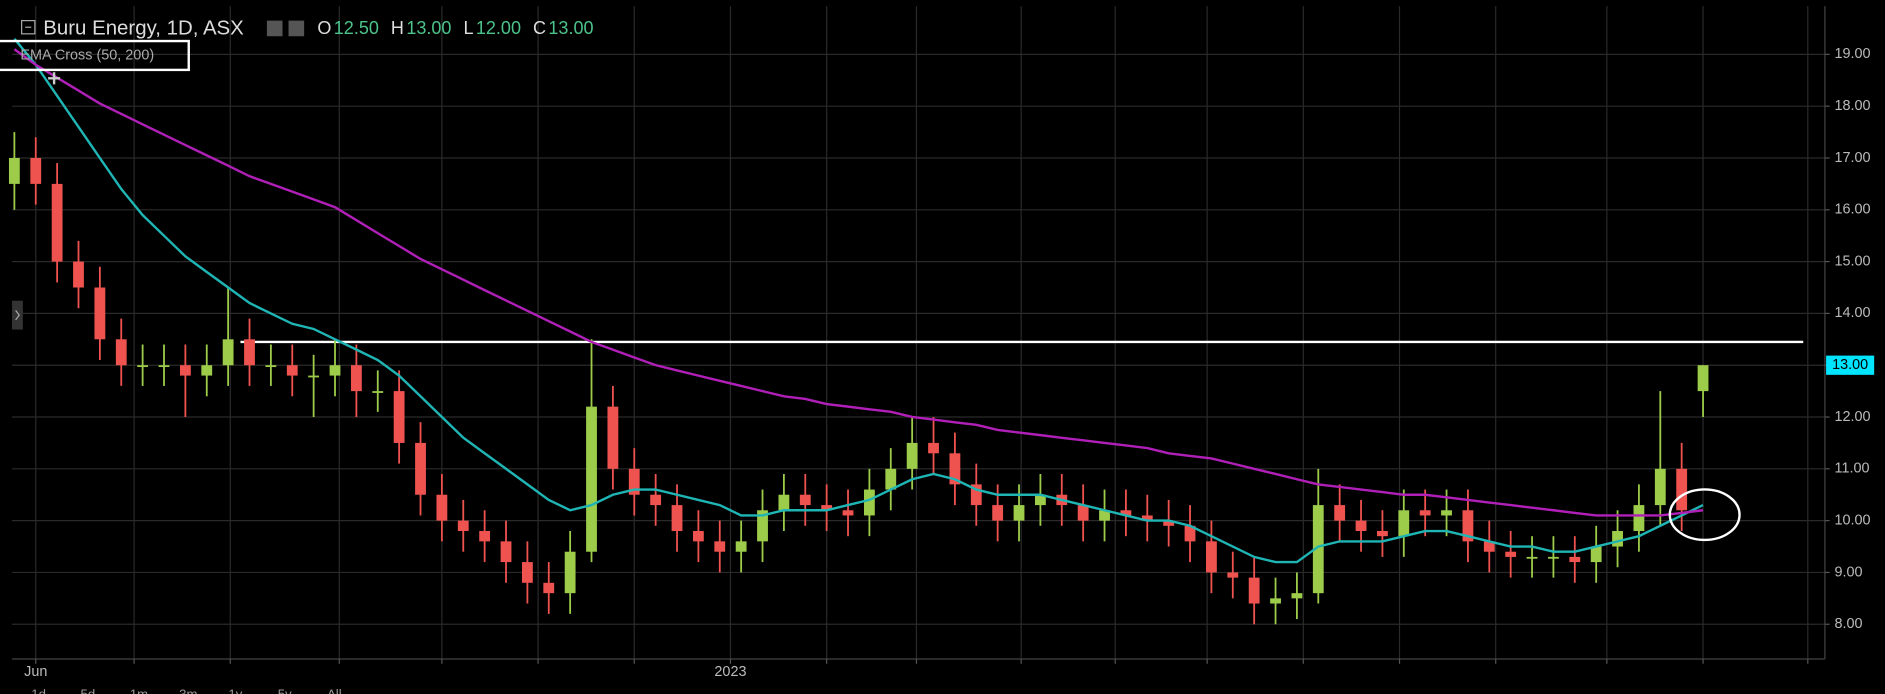 This screenshot has width=1885, height=694. I want to click on y-tick-label: 14.00, so click(1853, 313).